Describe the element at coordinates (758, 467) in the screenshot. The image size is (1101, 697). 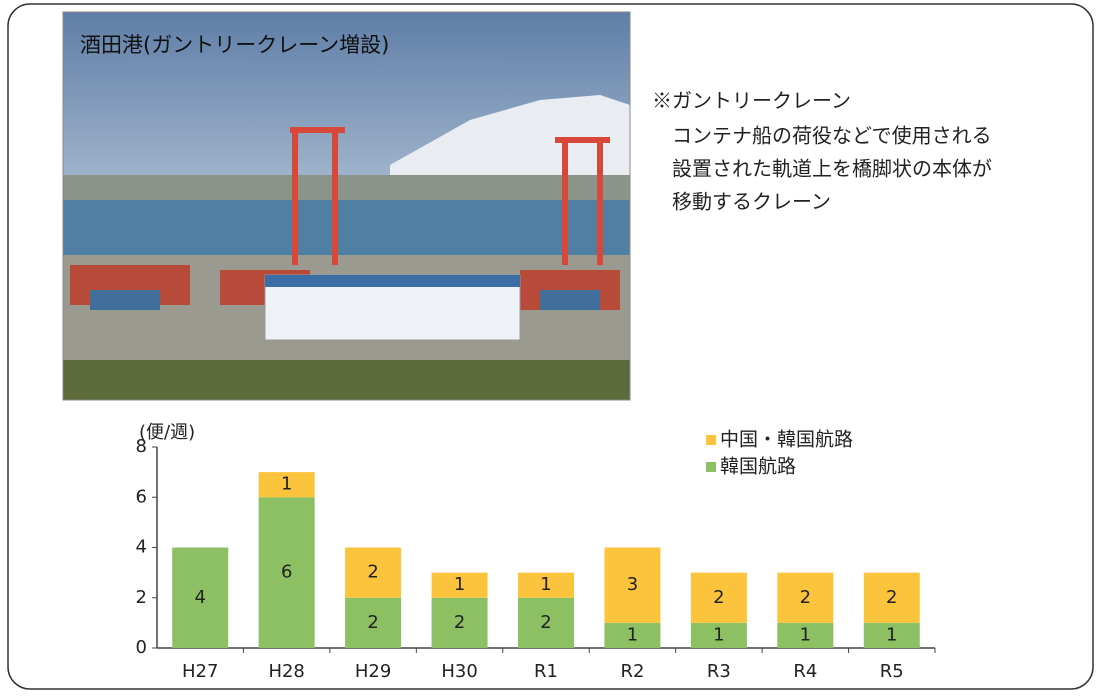
I see `legend-label: 韓国航路` at that location.